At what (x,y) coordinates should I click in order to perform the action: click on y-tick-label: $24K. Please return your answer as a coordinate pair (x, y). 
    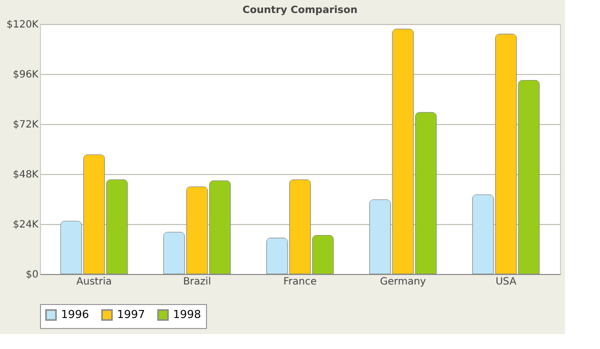
    Looking at the image, I should click on (25, 225).